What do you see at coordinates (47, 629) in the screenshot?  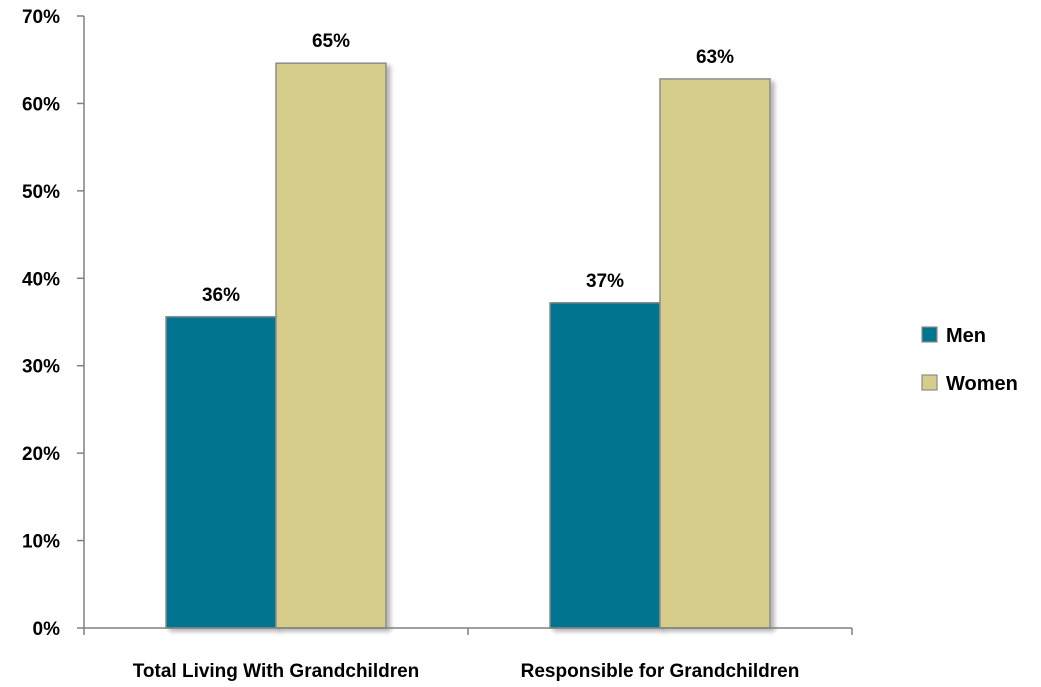 I see `y-tick-label: 0%` at bounding box center [47, 629].